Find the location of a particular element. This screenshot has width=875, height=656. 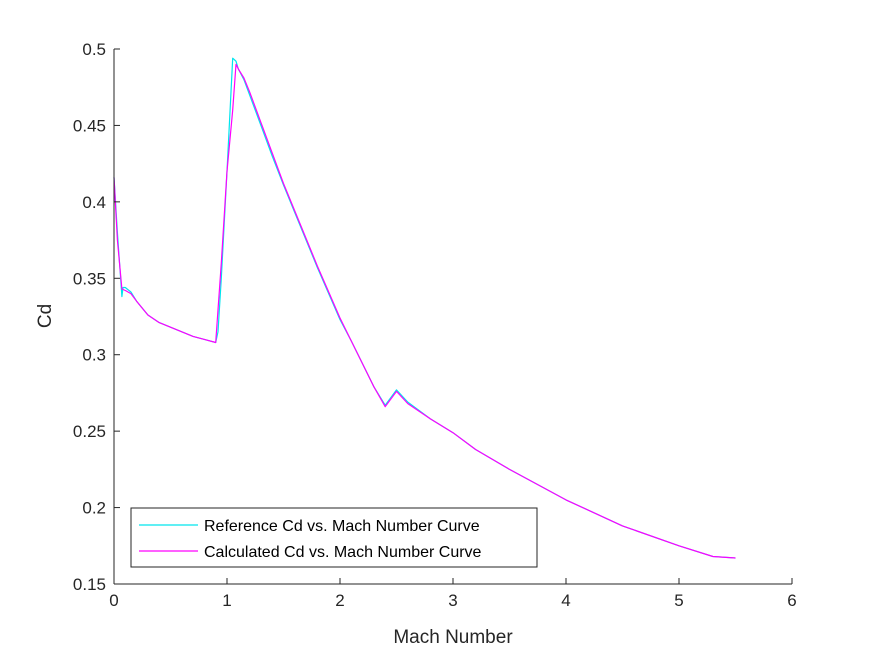

legend-label-calculated: Calculated Cd vs. Mach Number Curve is located at coordinates (343, 552).